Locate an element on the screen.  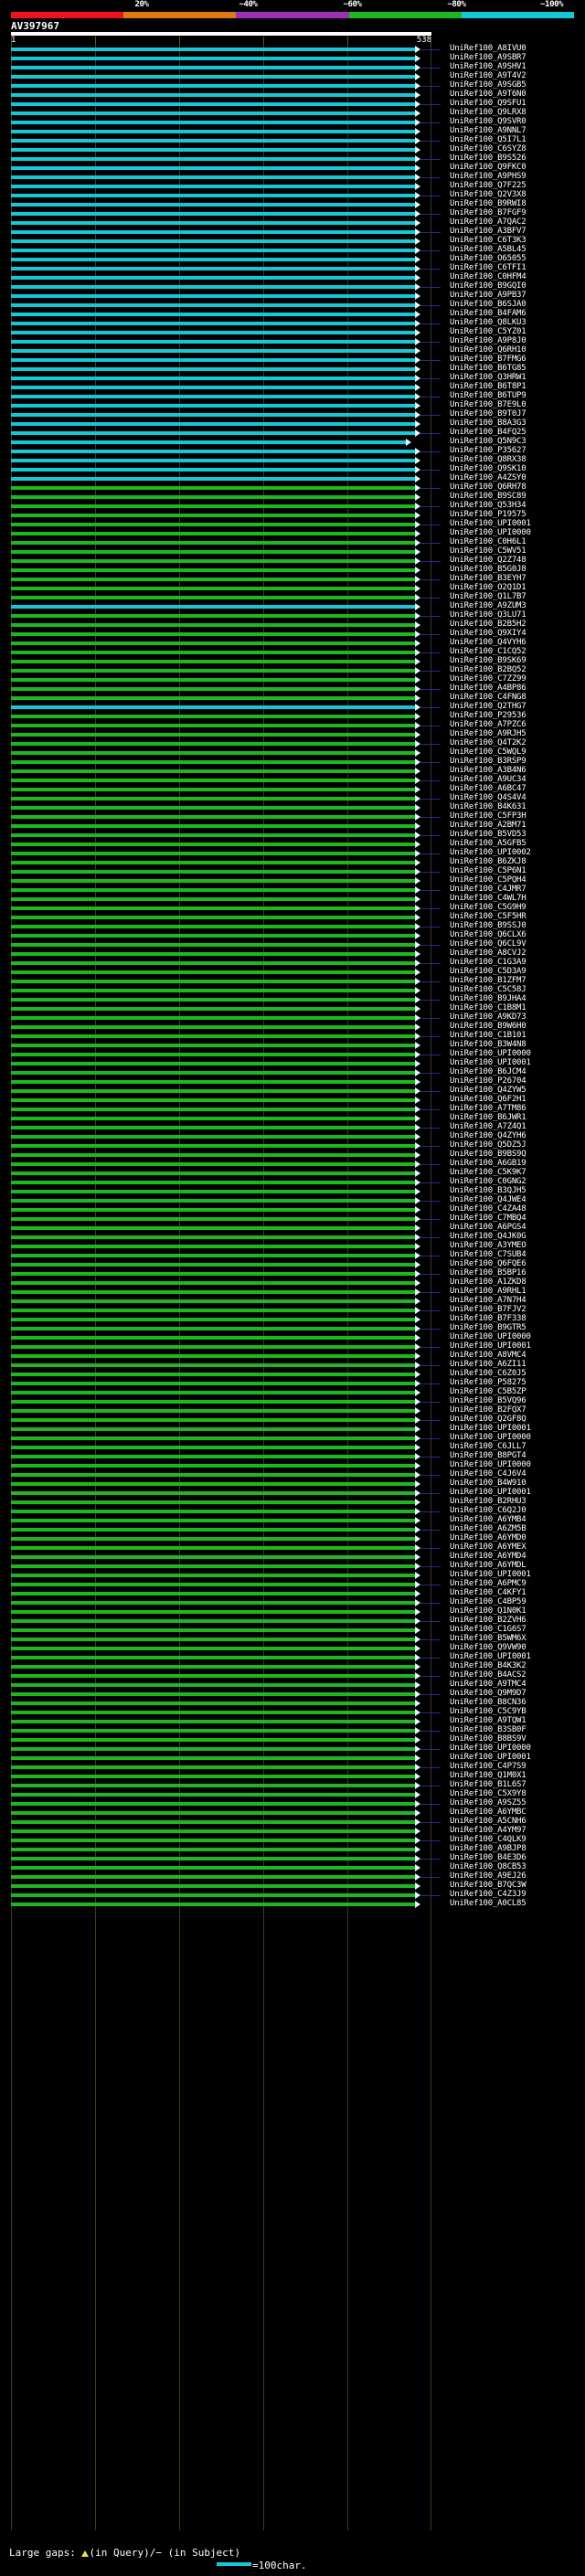
alignment-row: UniRef100_Q4VYH6 is located at coordinates (293, 643).